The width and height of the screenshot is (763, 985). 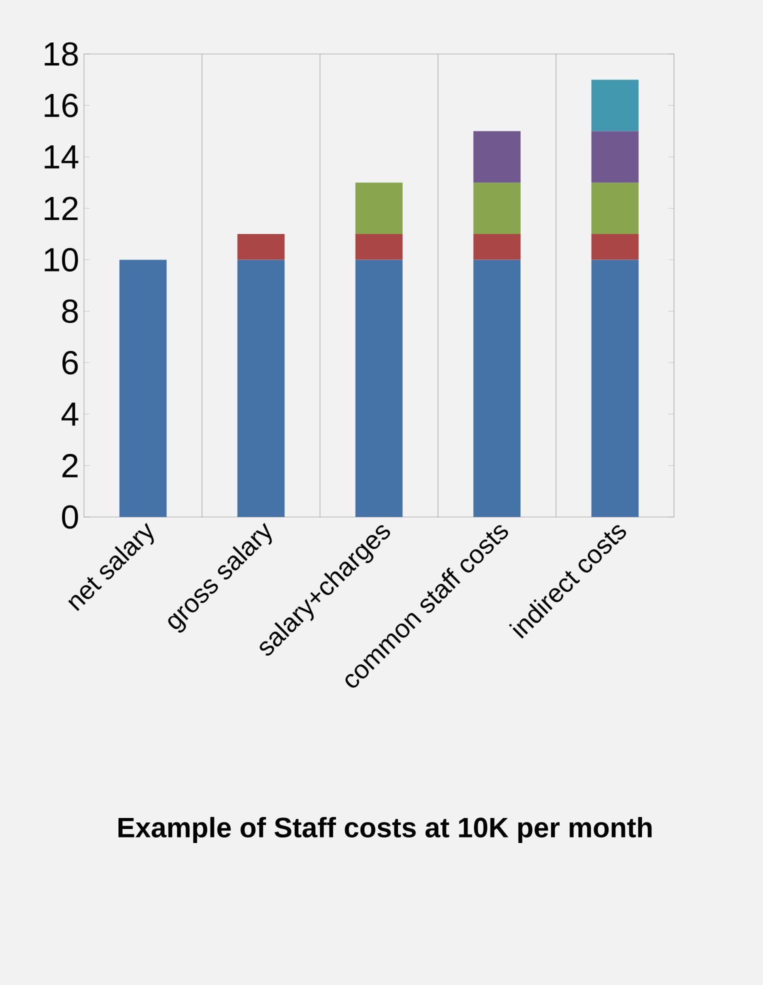 What do you see at coordinates (61, 54) in the screenshot?
I see `y-tick-label: 18` at bounding box center [61, 54].